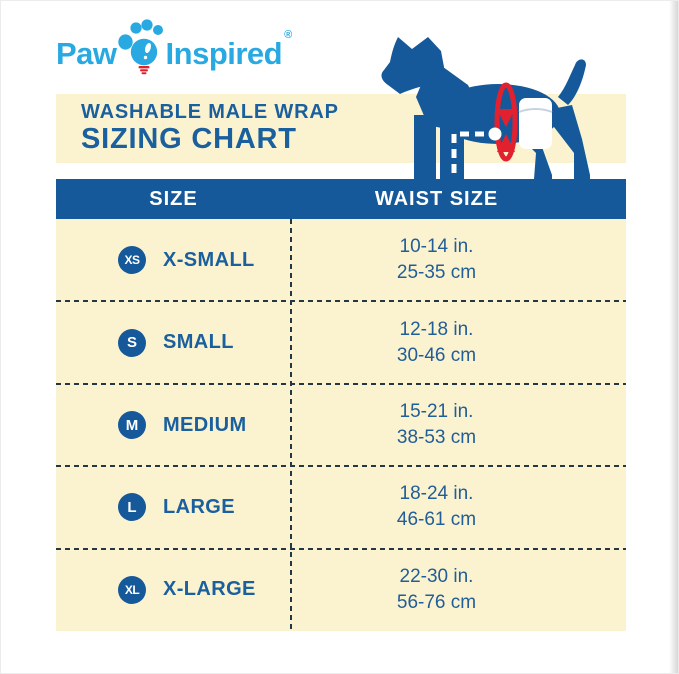 Image resolution: width=679 pixels, height=674 pixels. Describe the element at coordinates (436, 438) in the screenshot. I see `waist-cm: 38-53 cm` at that location.